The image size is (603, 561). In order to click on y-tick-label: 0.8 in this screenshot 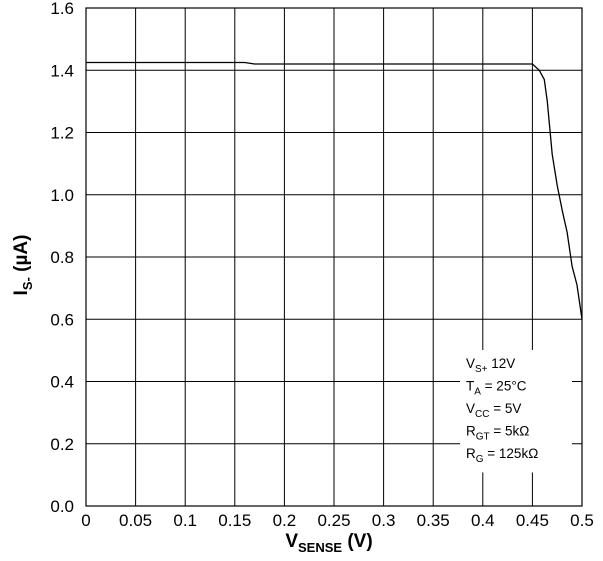, I will do `click(62, 257)`.